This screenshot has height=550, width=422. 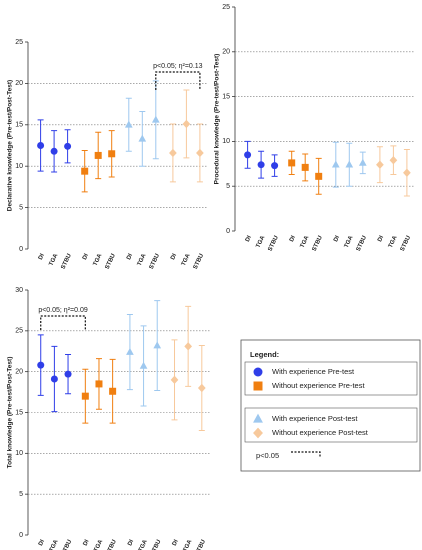 I want to click on legend-title: Legend:, so click(x=264, y=354).